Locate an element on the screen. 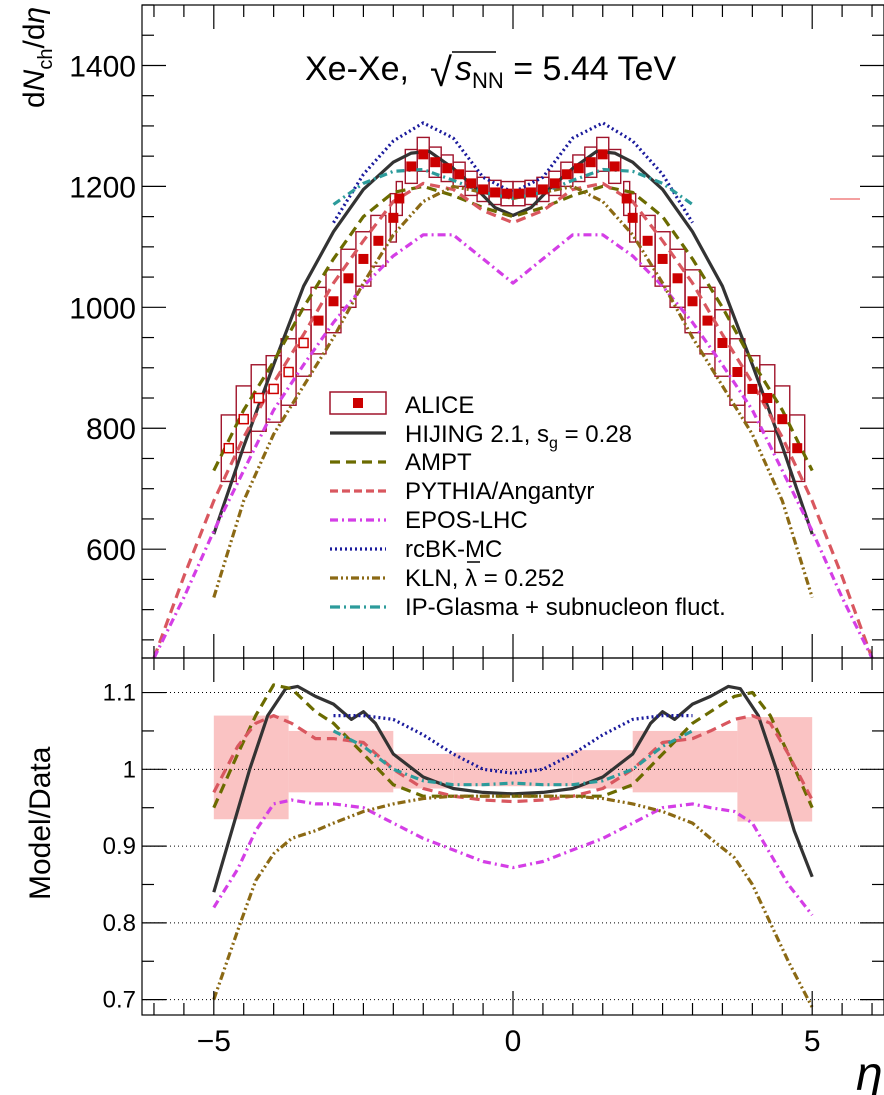 This screenshot has width=884, height=1095. chart-title: Xe-Xe, is located at coordinates (357, 69).